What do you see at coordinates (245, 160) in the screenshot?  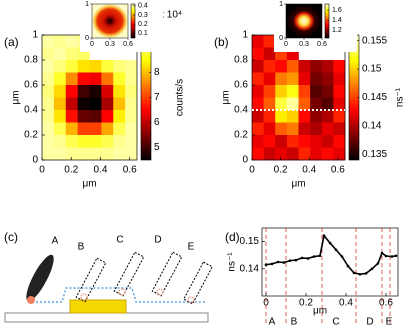 I see `y-tick-label: 0` at bounding box center [245, 160].